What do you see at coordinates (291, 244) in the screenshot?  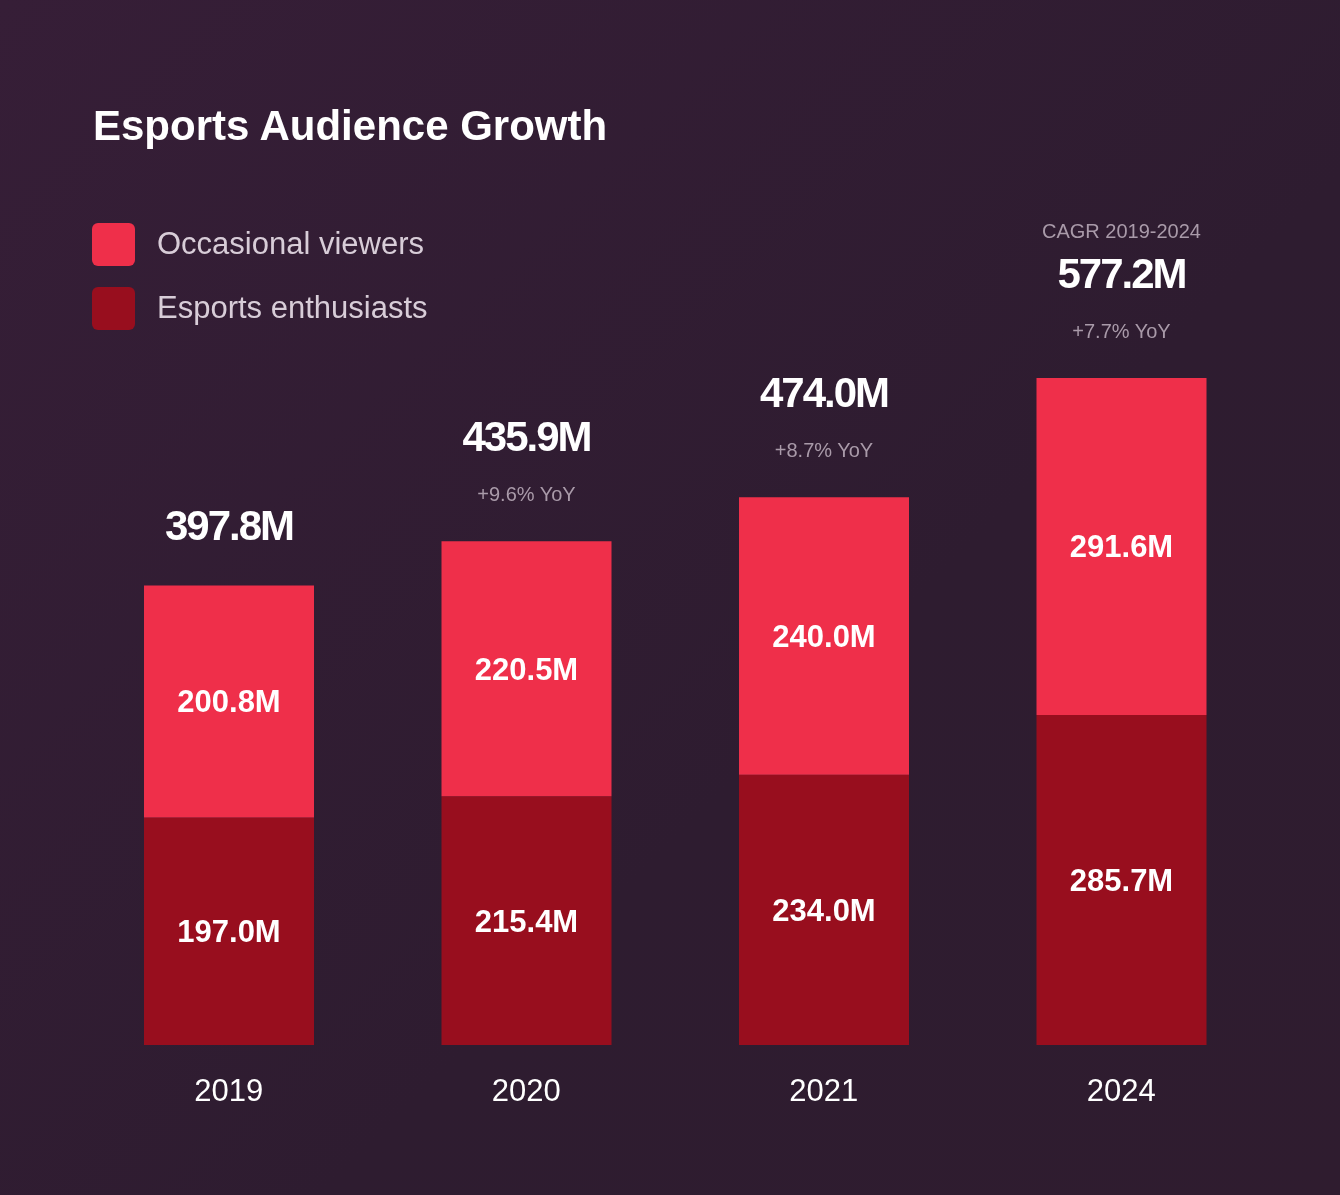 I see `legend-label: Occasional viewers` at bounding box center [291, 244].